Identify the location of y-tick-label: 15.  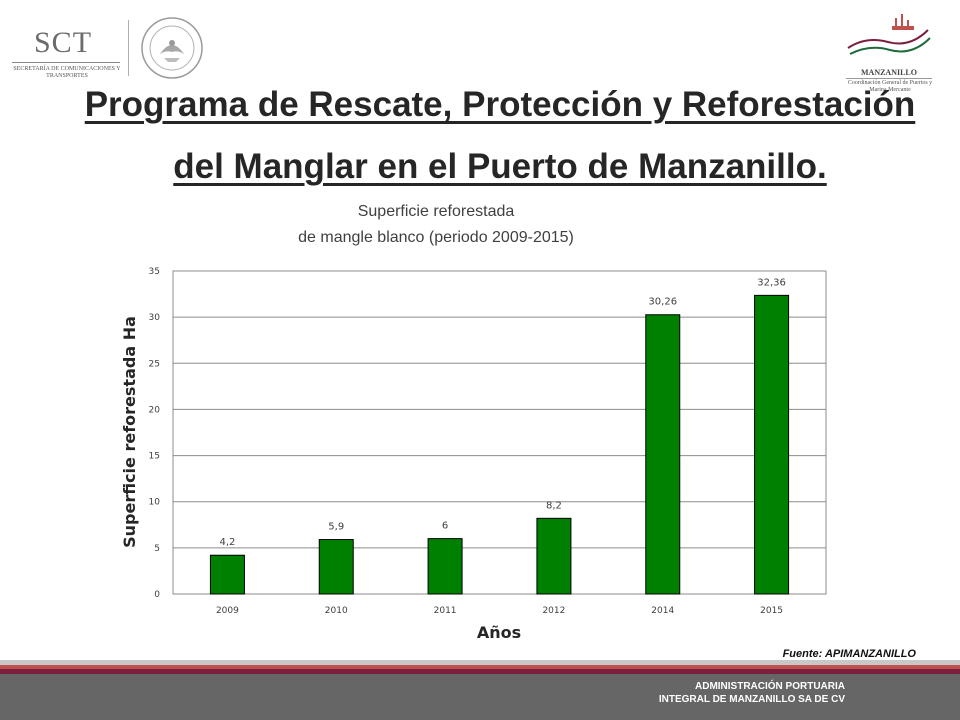
(154, 457).